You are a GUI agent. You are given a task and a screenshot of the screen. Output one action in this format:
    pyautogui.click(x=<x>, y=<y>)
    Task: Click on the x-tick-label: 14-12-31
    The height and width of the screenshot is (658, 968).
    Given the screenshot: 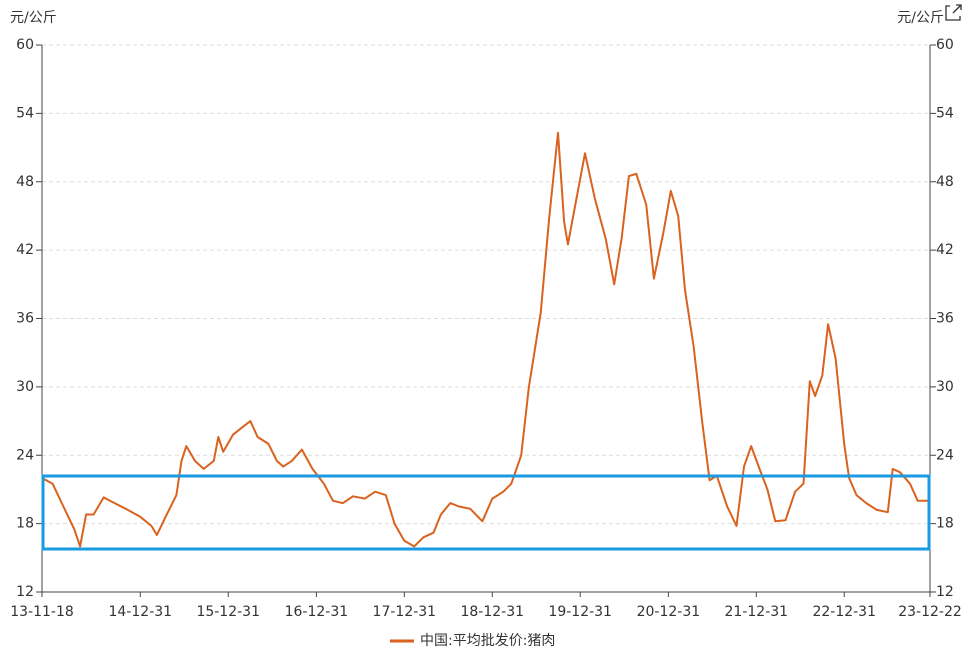 What is the action you would take?
    pyautogui.click(x=141, y=612)
    